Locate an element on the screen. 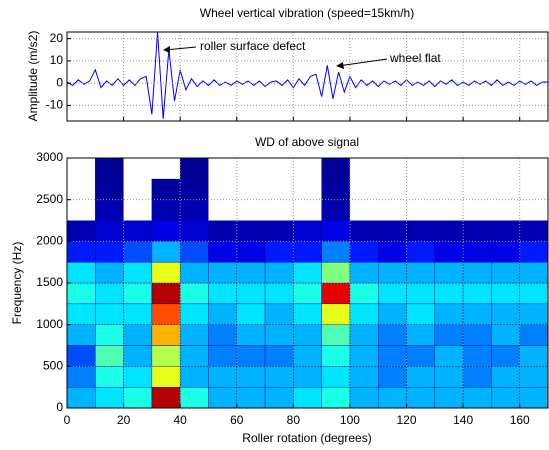  x-label: Roller rotation (degrees) is located at coordinates (306, 438).